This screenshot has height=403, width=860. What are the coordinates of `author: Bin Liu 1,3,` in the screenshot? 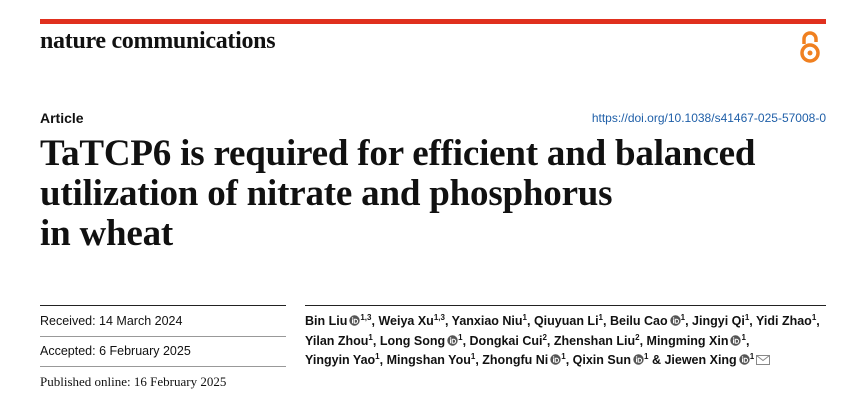 It's located at (340, 320).